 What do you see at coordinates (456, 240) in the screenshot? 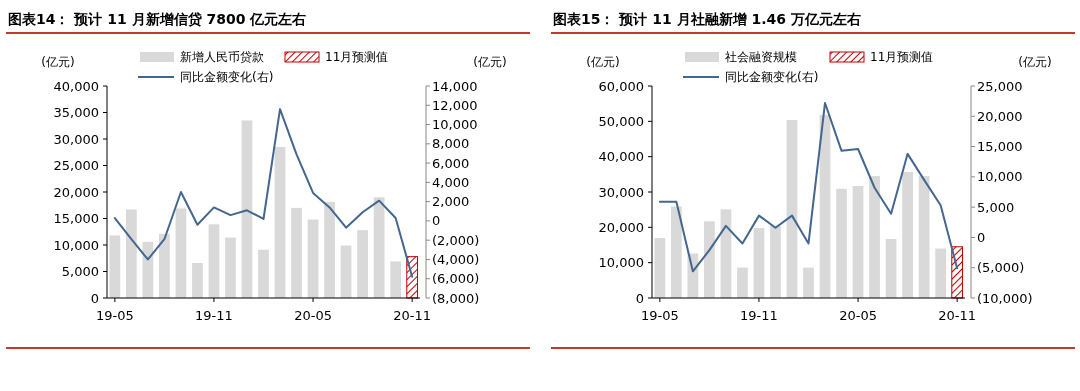
I see `y2-tick-label: (2,000)` at bounding box center [456, 240].